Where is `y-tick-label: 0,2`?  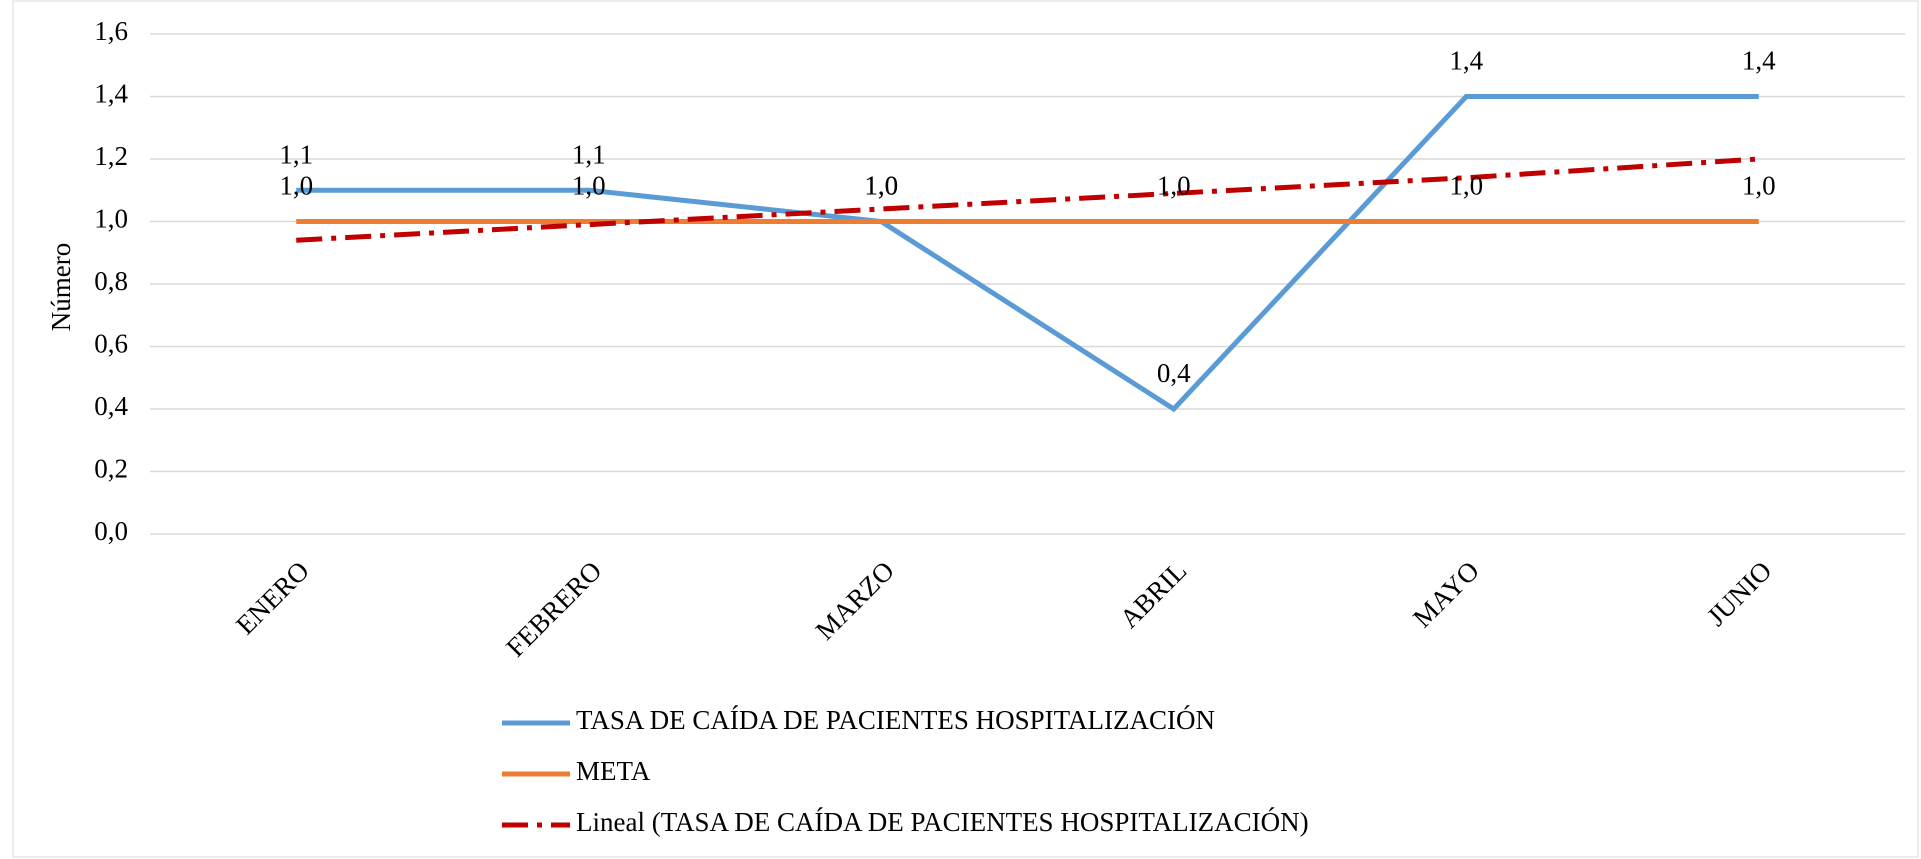 y-tick-label: 0,2 is located at coordinates (111, 469).